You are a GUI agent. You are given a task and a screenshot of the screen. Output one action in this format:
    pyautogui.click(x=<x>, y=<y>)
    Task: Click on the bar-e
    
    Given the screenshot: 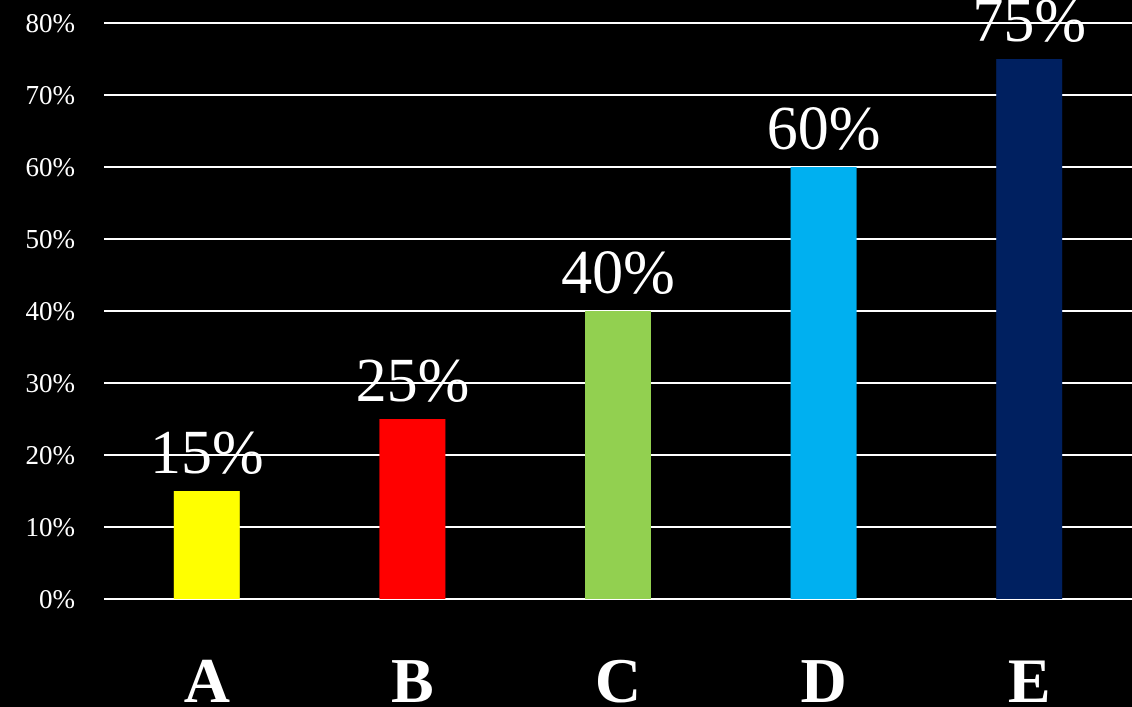 What is the action you would take?
    pyautogui.click(x=1029, y=329)
    